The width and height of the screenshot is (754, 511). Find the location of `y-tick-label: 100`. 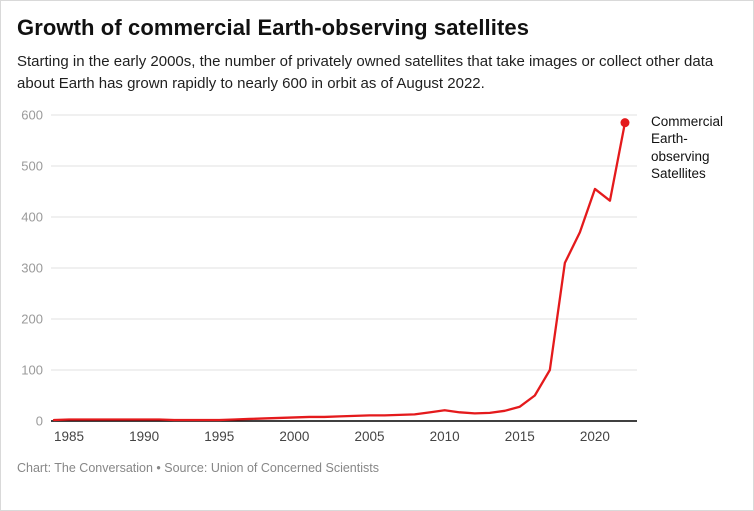

y-tick-label: 100 is located at coordinates (32, 369).